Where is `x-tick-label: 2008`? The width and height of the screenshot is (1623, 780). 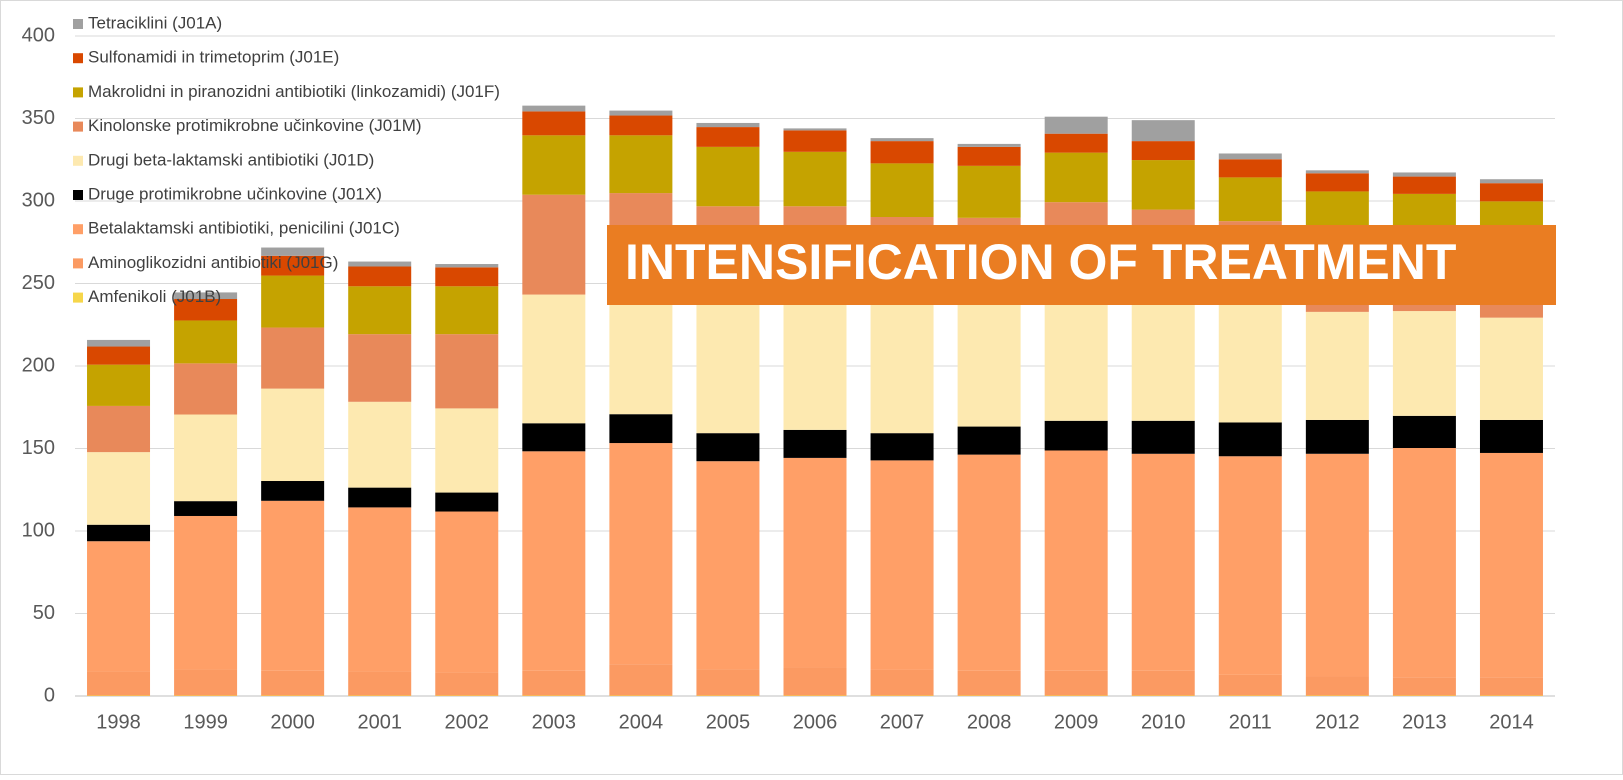 x-tick-label: 2008 is located at coordinates (989, 722).